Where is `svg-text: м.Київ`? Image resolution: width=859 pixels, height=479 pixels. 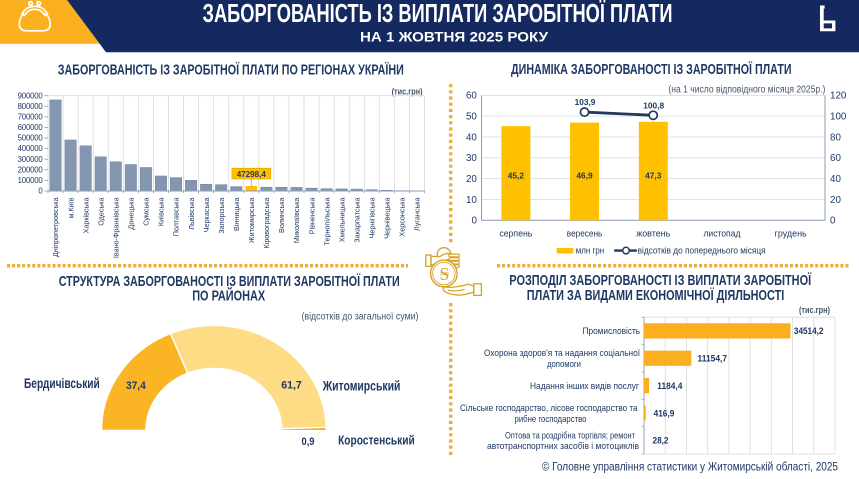 svg-text: м.Київ is located at coordinates (70, 207).